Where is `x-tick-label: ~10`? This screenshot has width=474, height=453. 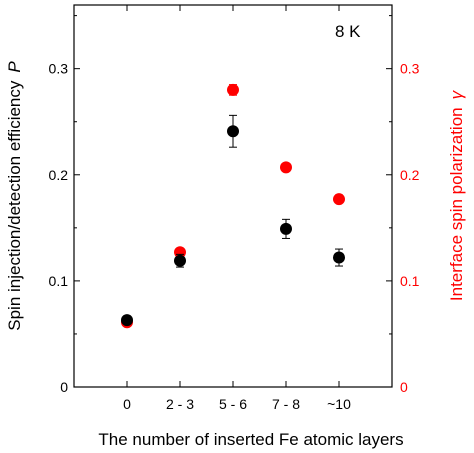
x-tick-label: ~10 is located at coordinates (339, 404).